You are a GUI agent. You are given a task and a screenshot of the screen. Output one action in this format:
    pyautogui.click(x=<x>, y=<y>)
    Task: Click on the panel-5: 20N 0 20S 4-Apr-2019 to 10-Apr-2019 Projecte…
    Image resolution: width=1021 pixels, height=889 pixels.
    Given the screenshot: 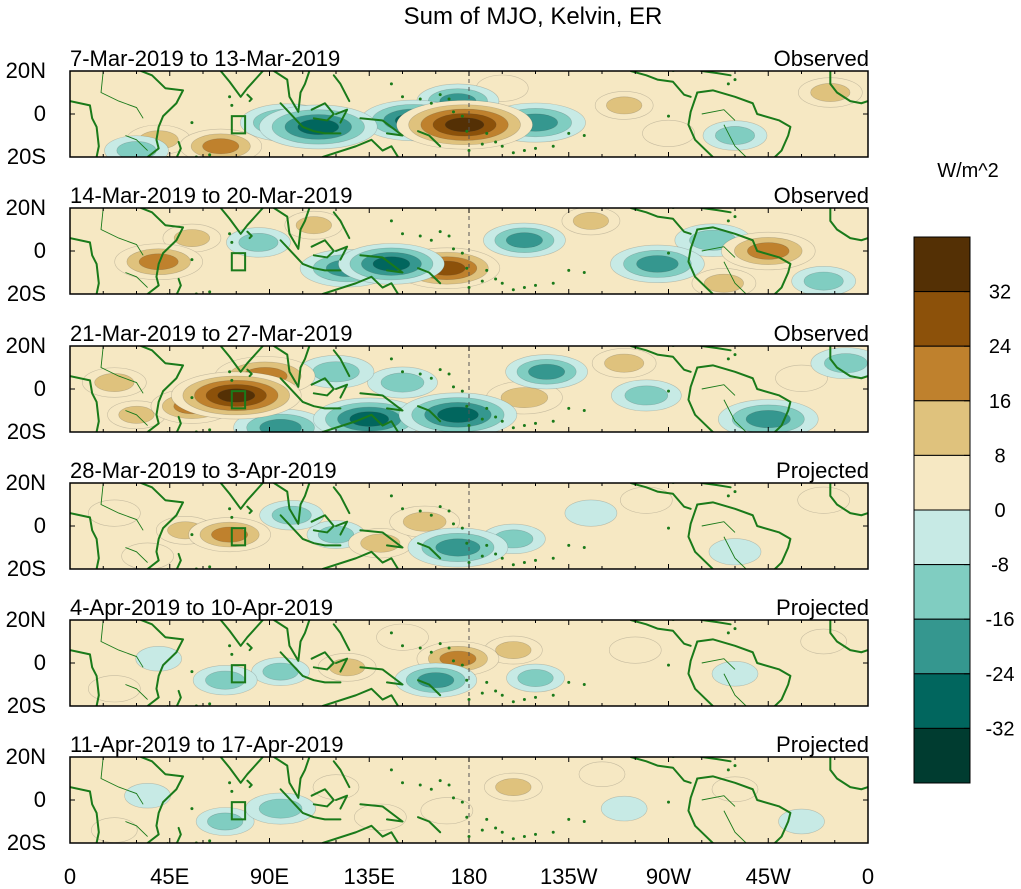 What is the action you would take?
    pyautogui.click(x=437, y=656)
    